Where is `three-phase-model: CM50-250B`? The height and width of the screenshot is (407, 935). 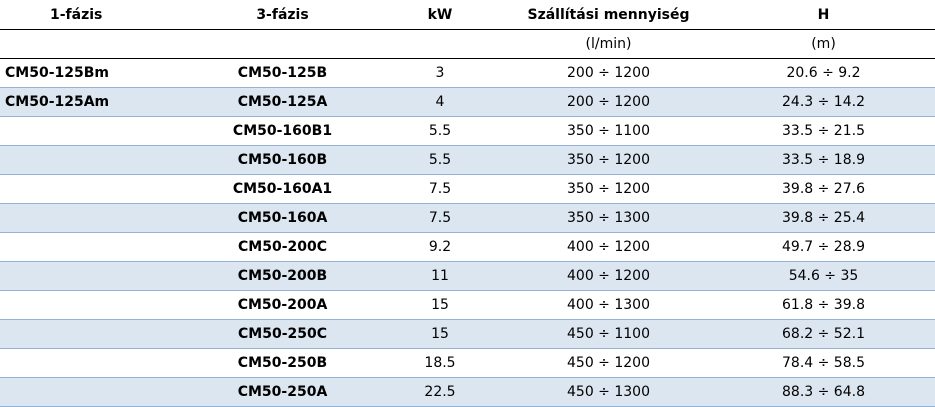 three-phase-model: CM50-250B is located at coordinates (282, 363).